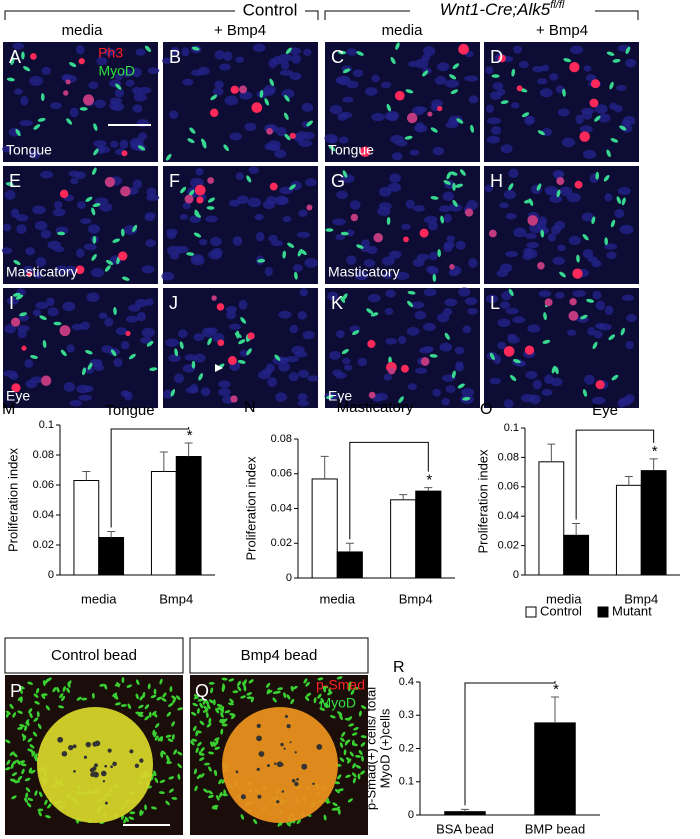  What do you see at coordinates (163, 523) in the screenshot?
I see `bar` at bounding box center [163, 523].